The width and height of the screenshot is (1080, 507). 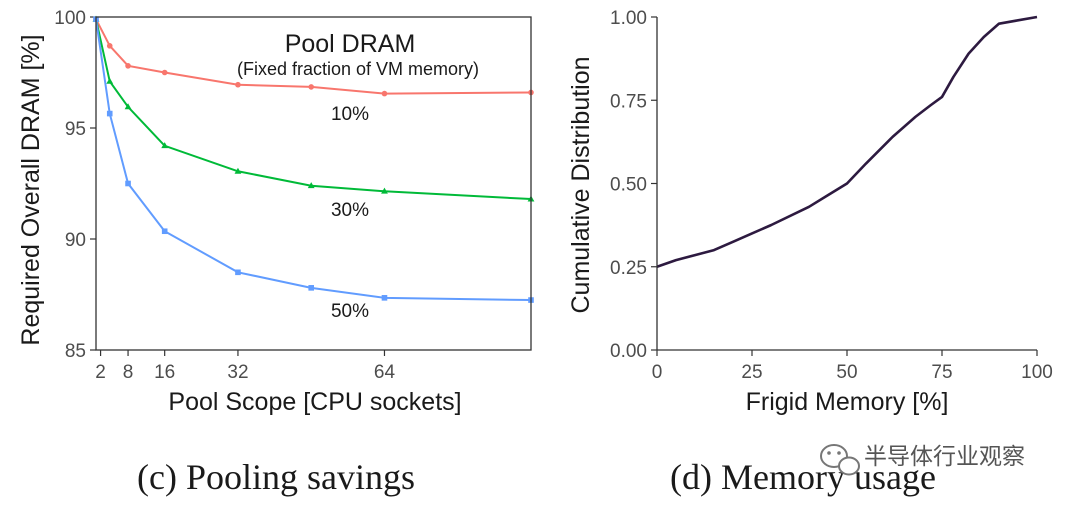 I want to click on right-y-tick-label: 0.50, so click(x=628, y=185).